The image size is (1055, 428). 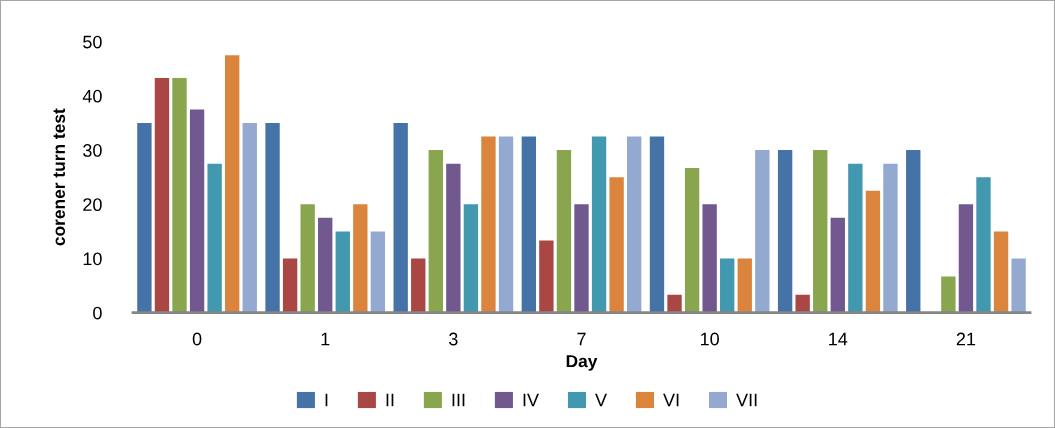 What do you see at coordinates (838, 339) in the screenshot?
I see `x-tick-label: 14` at bounding box center [838, 339].